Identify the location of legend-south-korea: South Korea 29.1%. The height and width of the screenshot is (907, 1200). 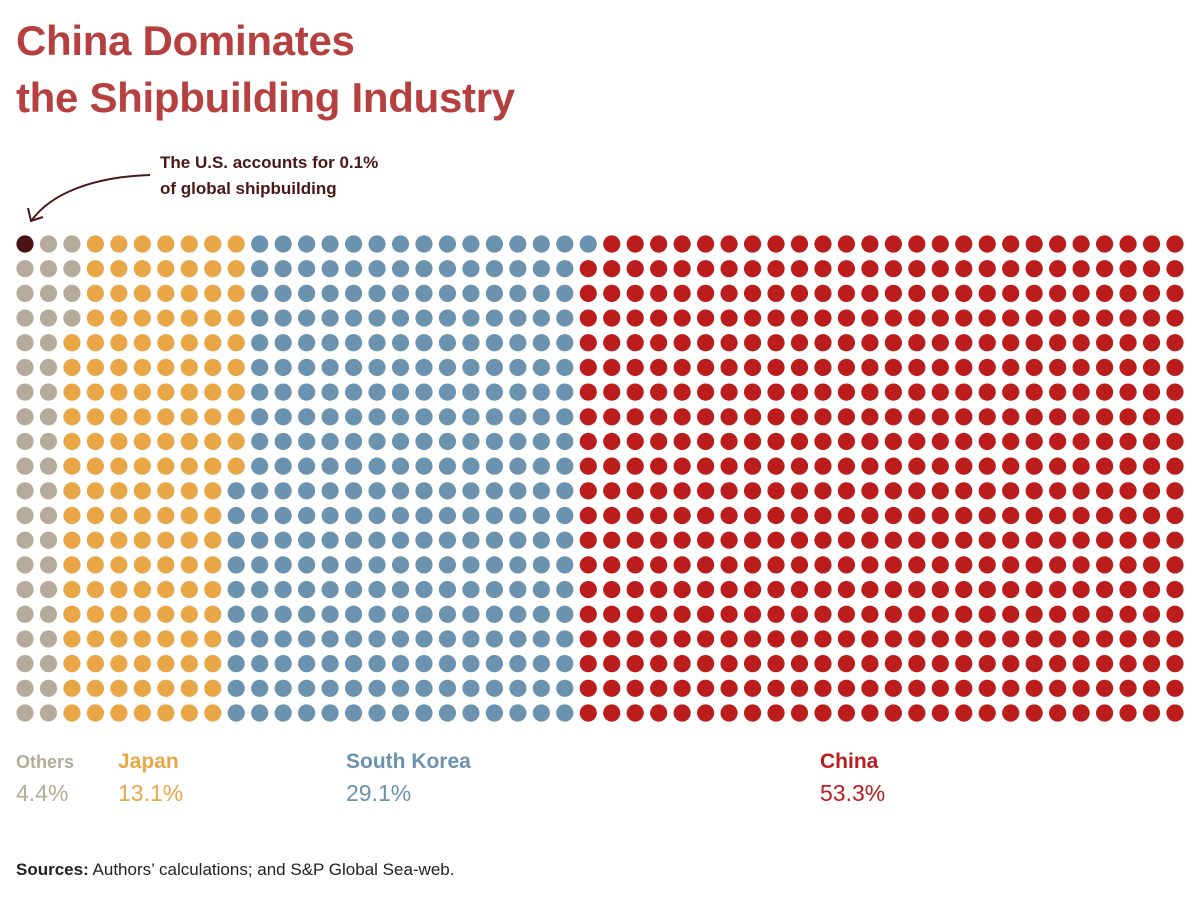
(408, 779).